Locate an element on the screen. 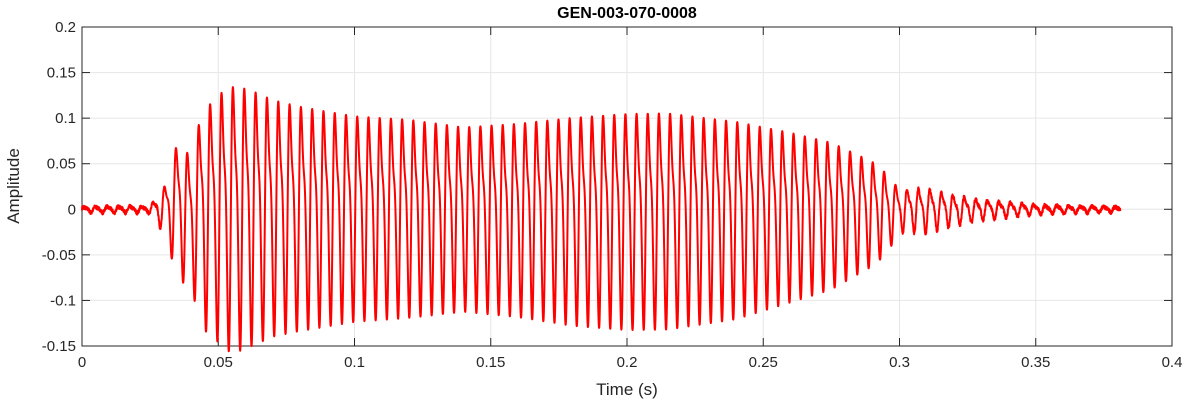 The width and height of the screenshot is (1188, 404). y-axis-label: Amplitude is located at coordinates (13, 186).